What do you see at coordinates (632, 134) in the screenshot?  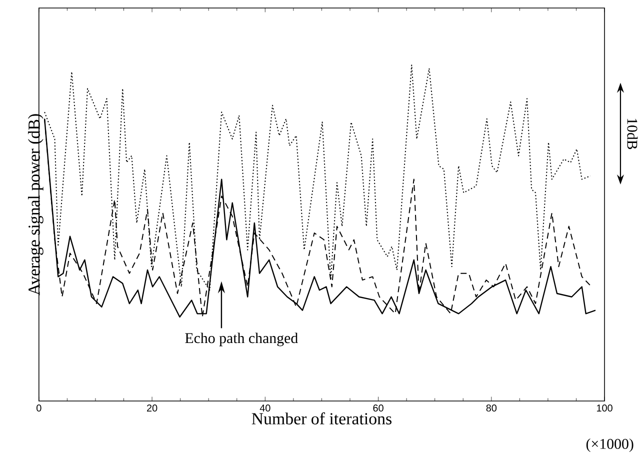 I see `text: 10dB` at bounding box center [632, 134].